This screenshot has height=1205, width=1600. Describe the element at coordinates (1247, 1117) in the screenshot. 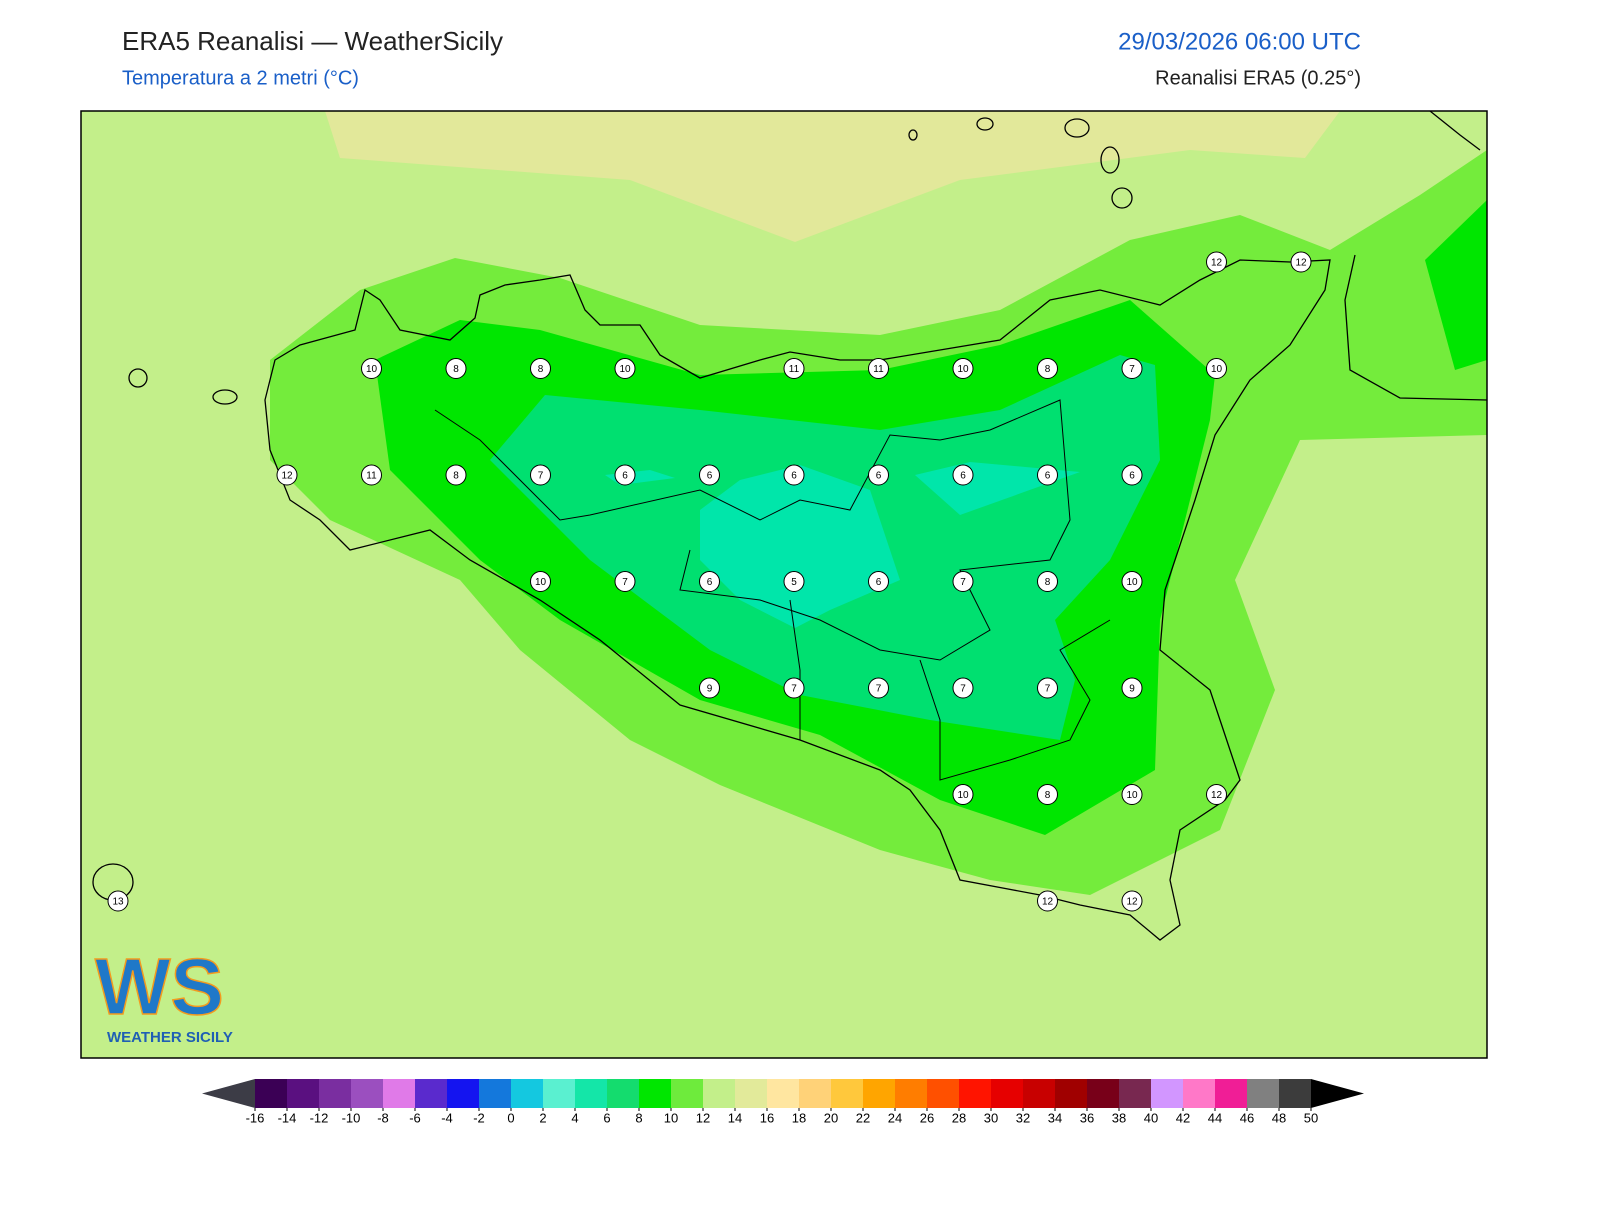

I see `colorbar-label: 46` at that location.